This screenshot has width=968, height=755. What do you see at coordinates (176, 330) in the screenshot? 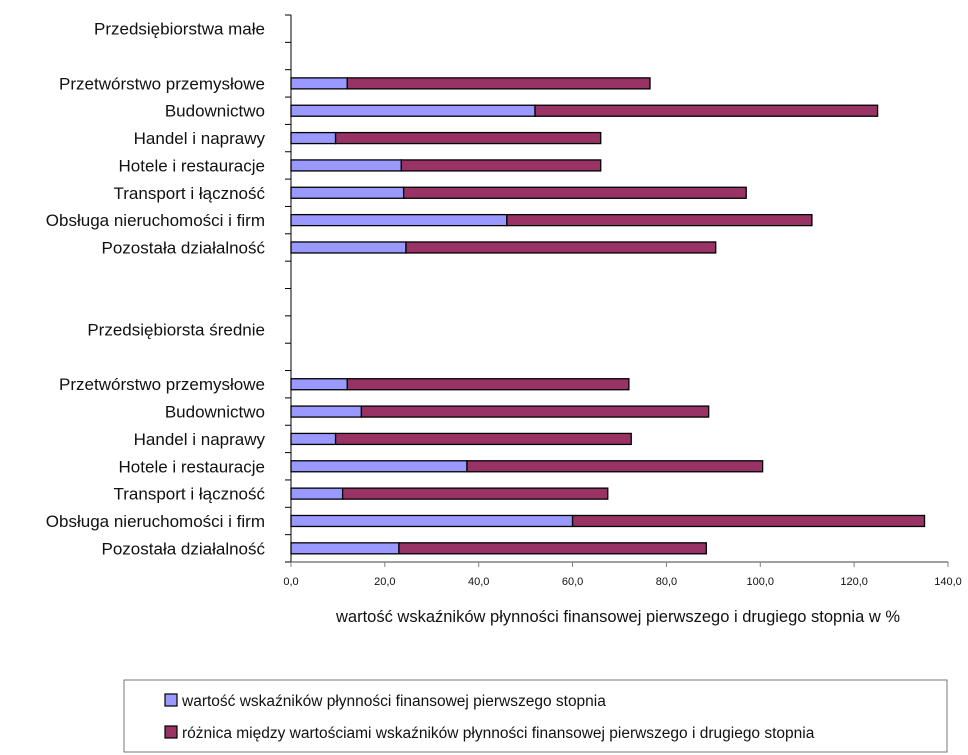
I see `category-label: Przedsiębiorsta średnie` at bounding box center [176, 330].